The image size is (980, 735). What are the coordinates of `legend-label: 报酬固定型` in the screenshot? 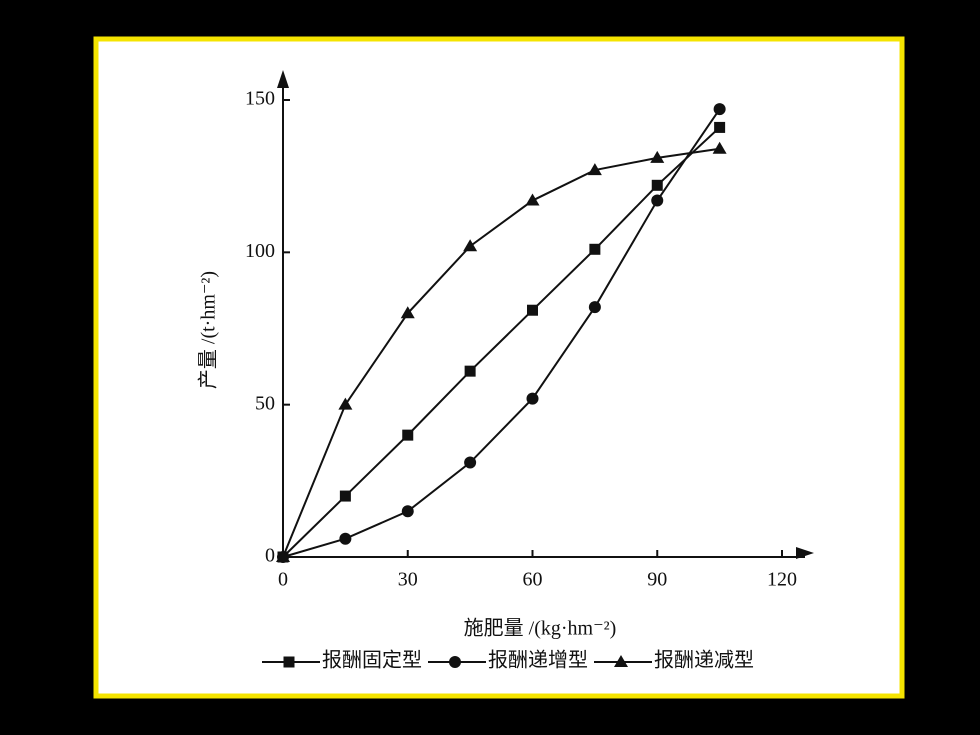 It's located at (372, 660).